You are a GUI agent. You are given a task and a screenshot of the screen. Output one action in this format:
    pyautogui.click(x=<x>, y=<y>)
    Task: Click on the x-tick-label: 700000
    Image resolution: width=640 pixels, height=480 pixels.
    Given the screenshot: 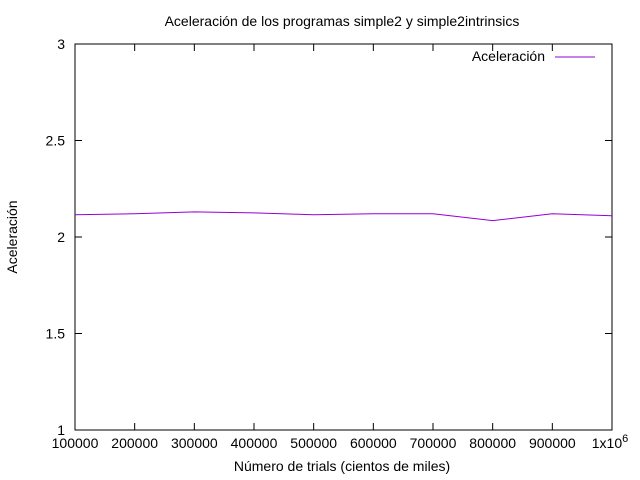 What is the action you would take?
    pyautogui.click(x=433, y=443)
    